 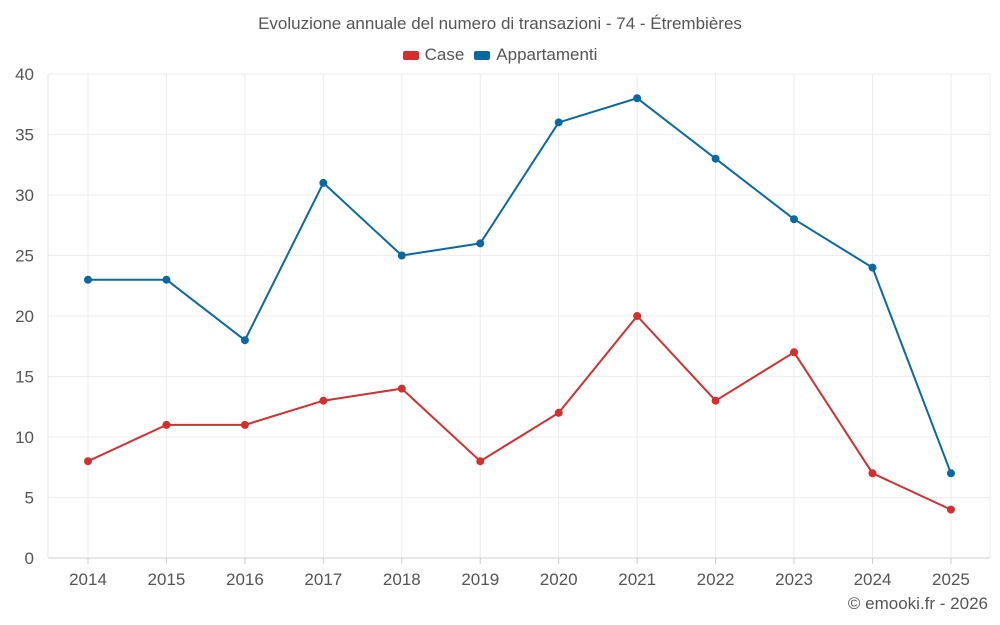 I want to click on legend-item-case: Case, so click(x=433, y=55).